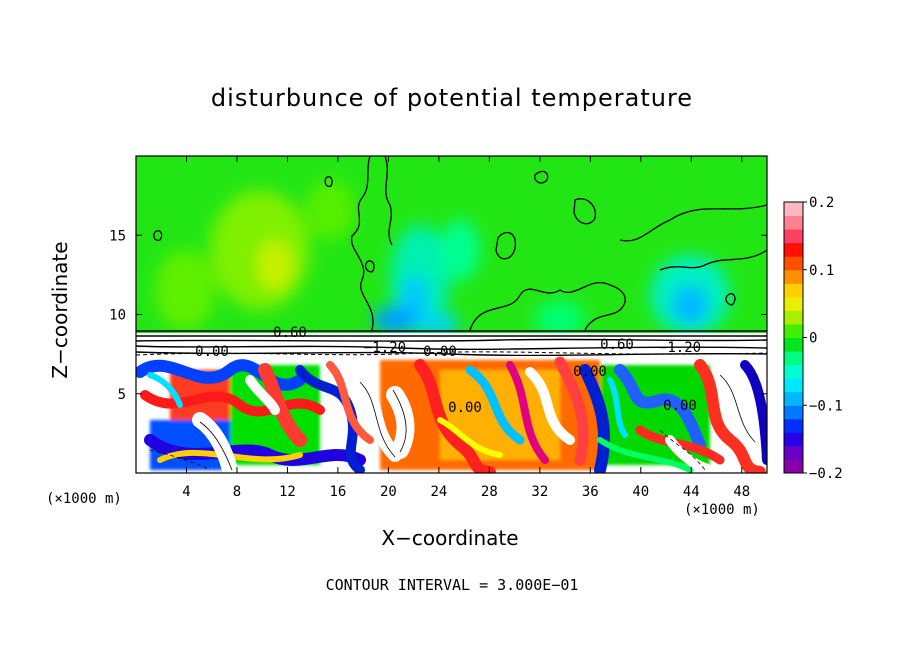 The width and height of the screenshot is (904, 654). I want to click on x-tick-label: 28, so click(489, 492).